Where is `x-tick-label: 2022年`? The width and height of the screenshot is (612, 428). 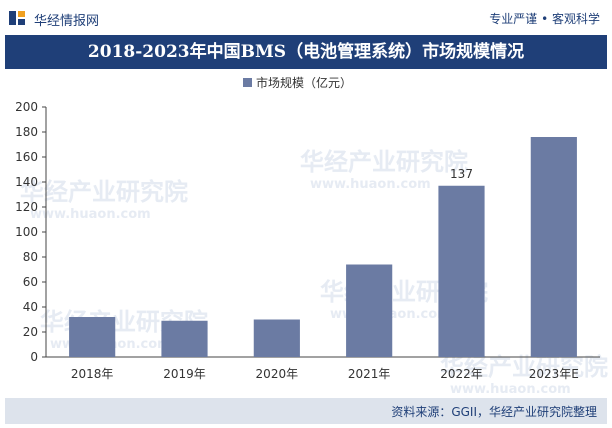
x-tick-label: 2022年 is located at coordinates (461, 374).